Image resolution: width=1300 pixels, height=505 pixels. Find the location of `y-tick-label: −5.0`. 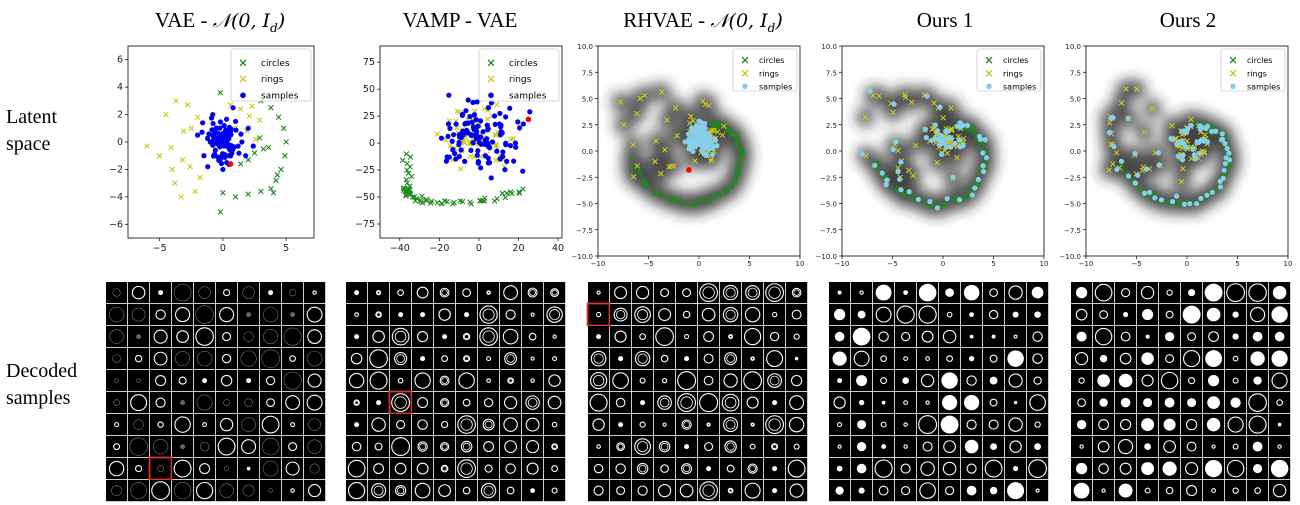

y-tick-label: −5.0 is located at coordinates (828, 205).